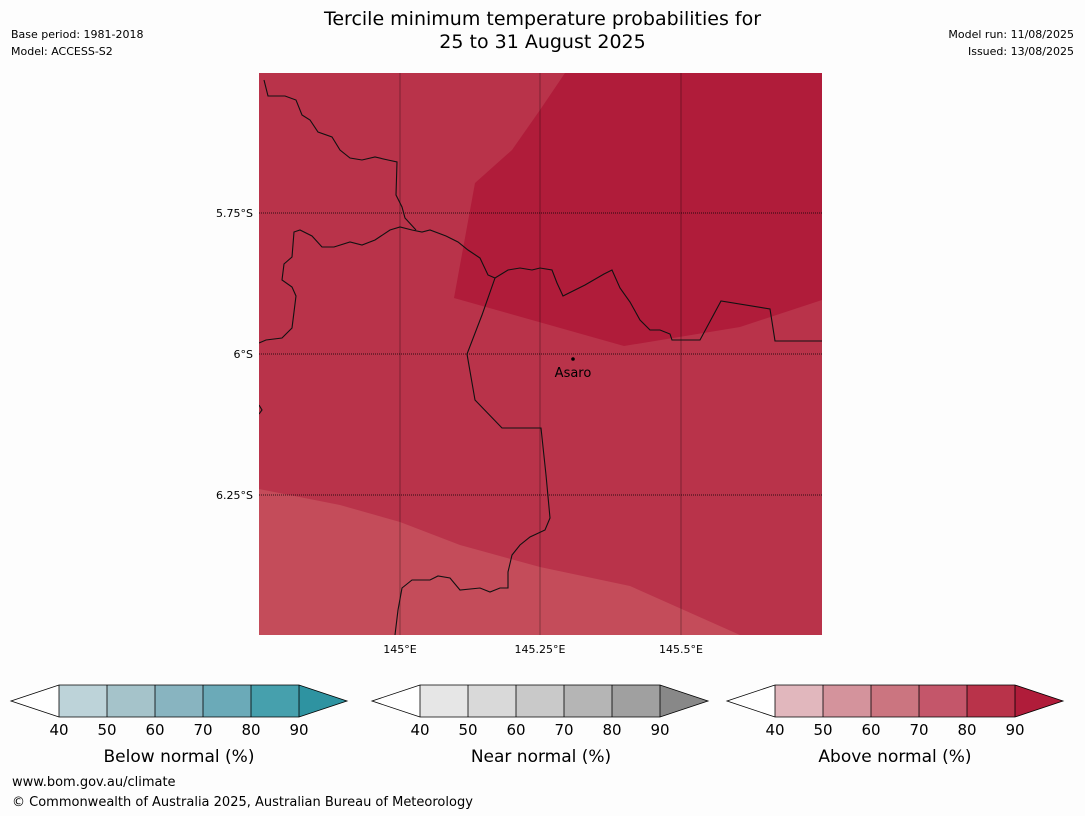 The image size is (1085, 816). What do you see at coordinates (918, 730) in the screenshot?
I see `cb2-tick-70: 70` at bounding box center [918, 730].